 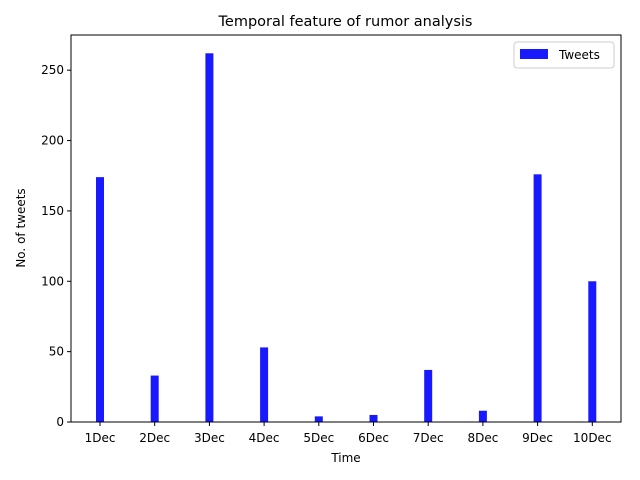 What do you see at coordinates (52, 141) in the screenshot?
I see `y-tick-label: 200` at bounding box center [52, 141].